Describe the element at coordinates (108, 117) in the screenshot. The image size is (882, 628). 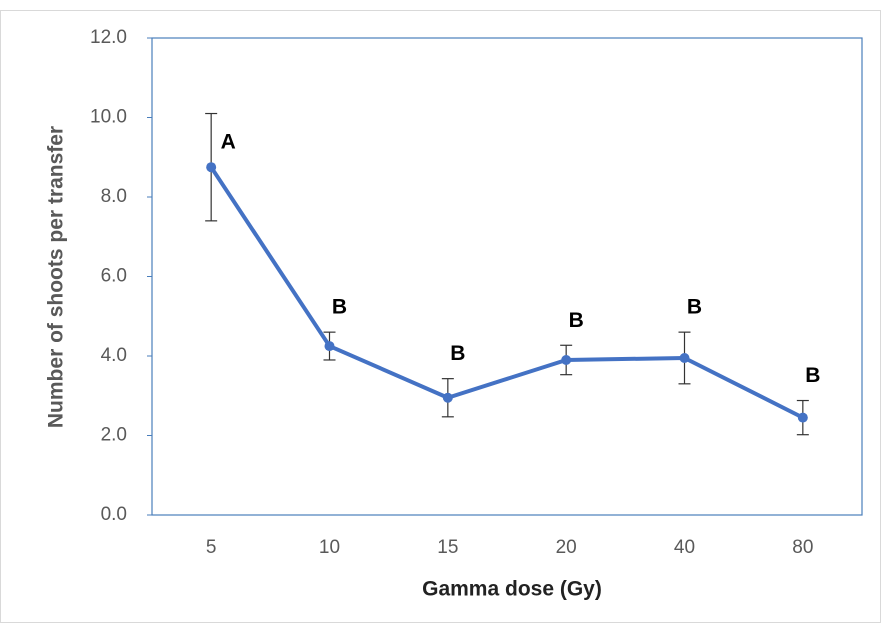
I see `y-tick-label: 10.0` at that location.